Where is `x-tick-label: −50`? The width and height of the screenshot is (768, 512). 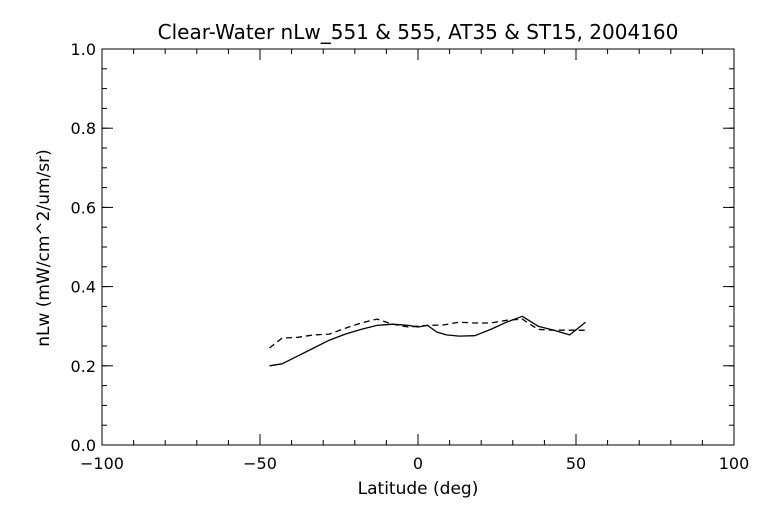
x-tick-label: −50 is located at coordinates (260, 463).